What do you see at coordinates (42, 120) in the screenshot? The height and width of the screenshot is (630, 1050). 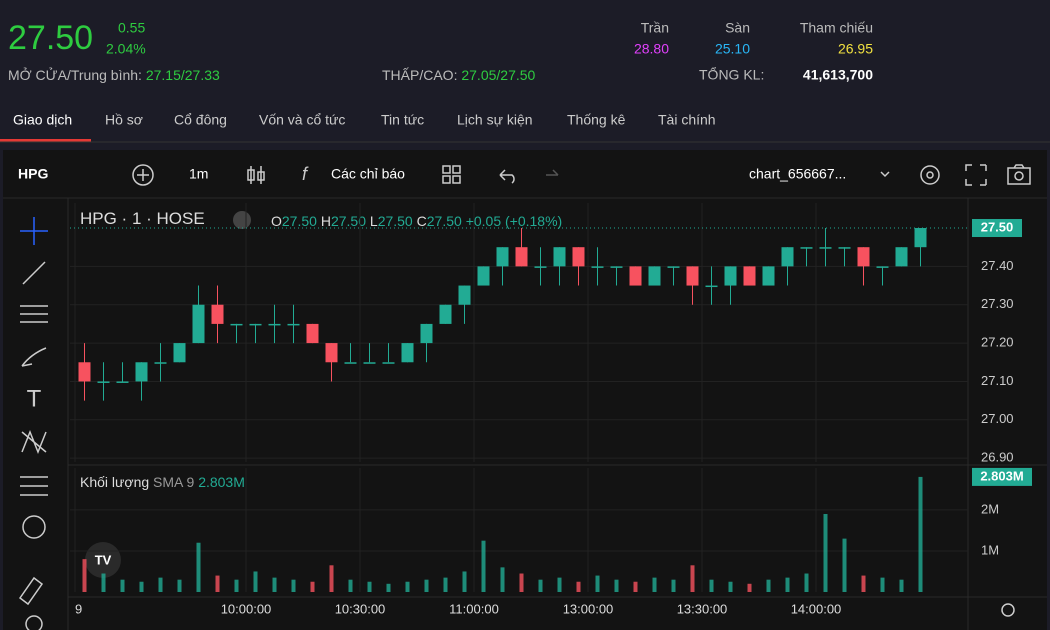 I see `tab: Giao dịch` at bounding box center [42, 120].